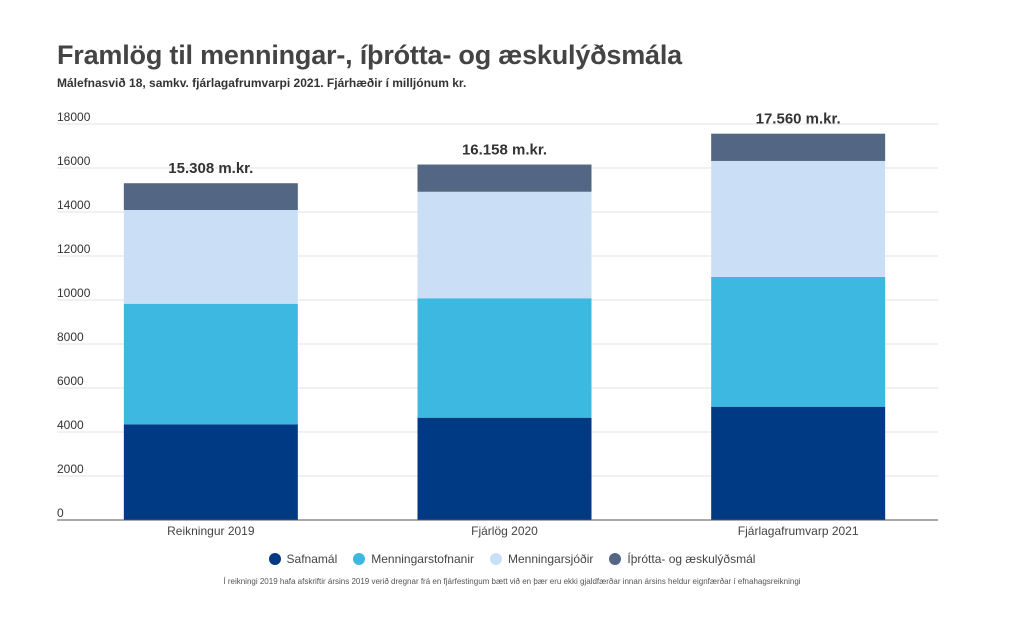 The height and width of the screenshot is (622, 1024). Describe the element at coordinates (74, 293) in the screenshot. I see `y-tick-label: 10000` at that location.